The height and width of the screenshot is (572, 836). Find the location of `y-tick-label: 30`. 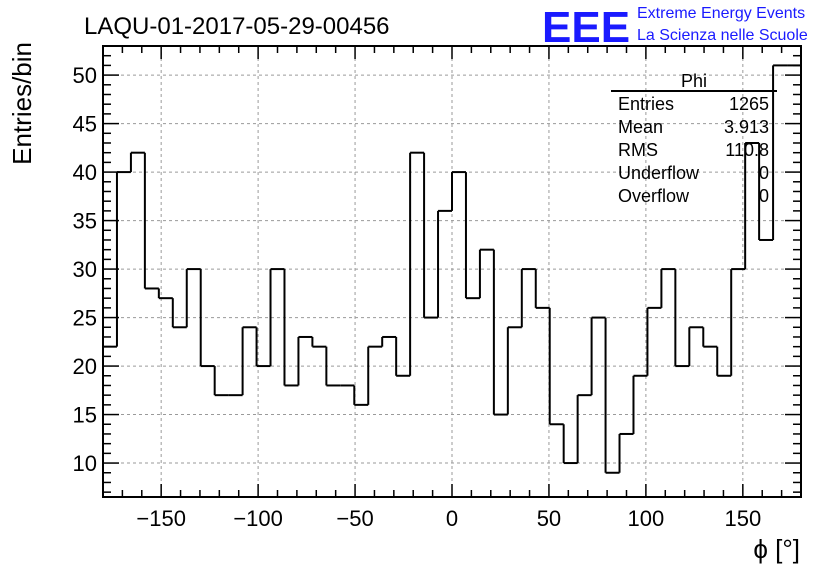

y-tick-label: 30 is located at coordinates (85, 269).